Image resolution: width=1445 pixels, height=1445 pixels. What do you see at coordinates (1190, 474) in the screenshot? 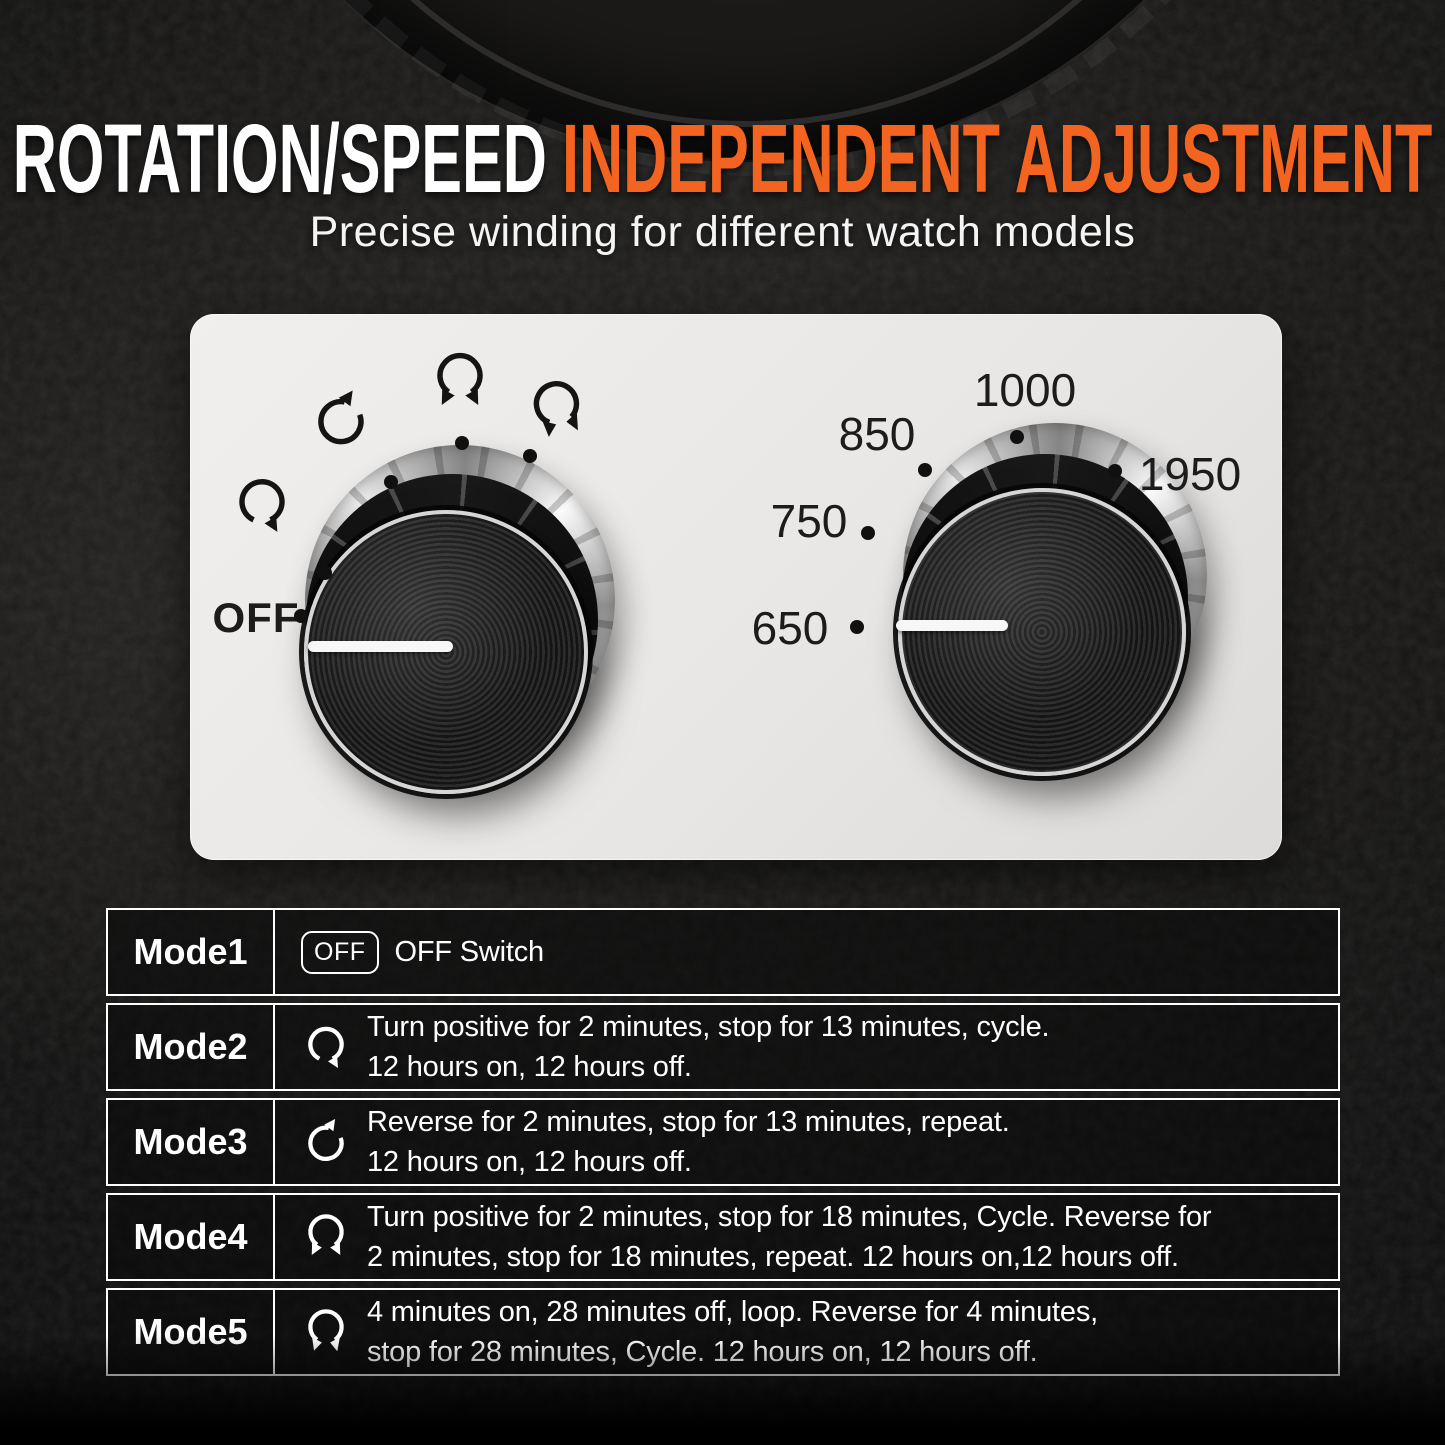
I see `speed-label-1950: 1950` at bounding box center [1190, 474].